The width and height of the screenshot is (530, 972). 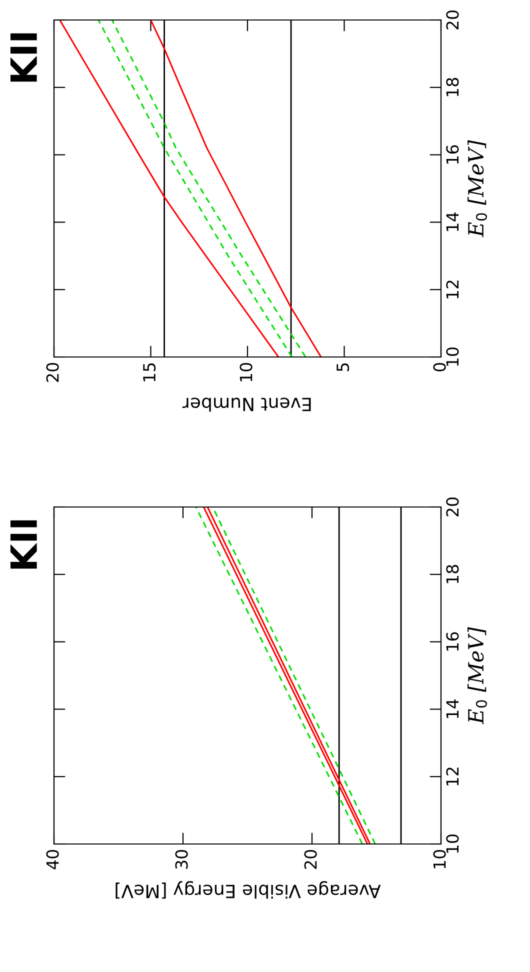 What do you see at coordinates (246, 405) in the screenshot?
I see `x-axis-title: Event Number` at bounding box center [246, 405].